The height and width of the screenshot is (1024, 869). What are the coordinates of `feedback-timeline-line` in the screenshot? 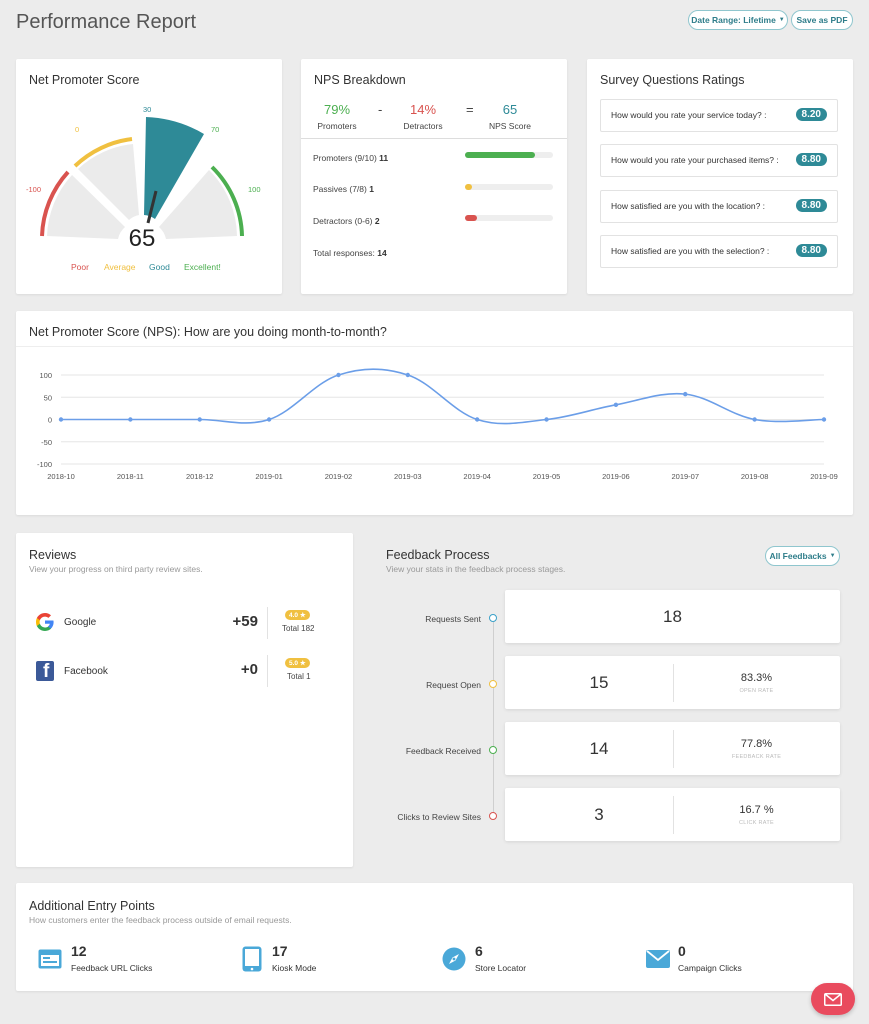 It's located at (493, 719).